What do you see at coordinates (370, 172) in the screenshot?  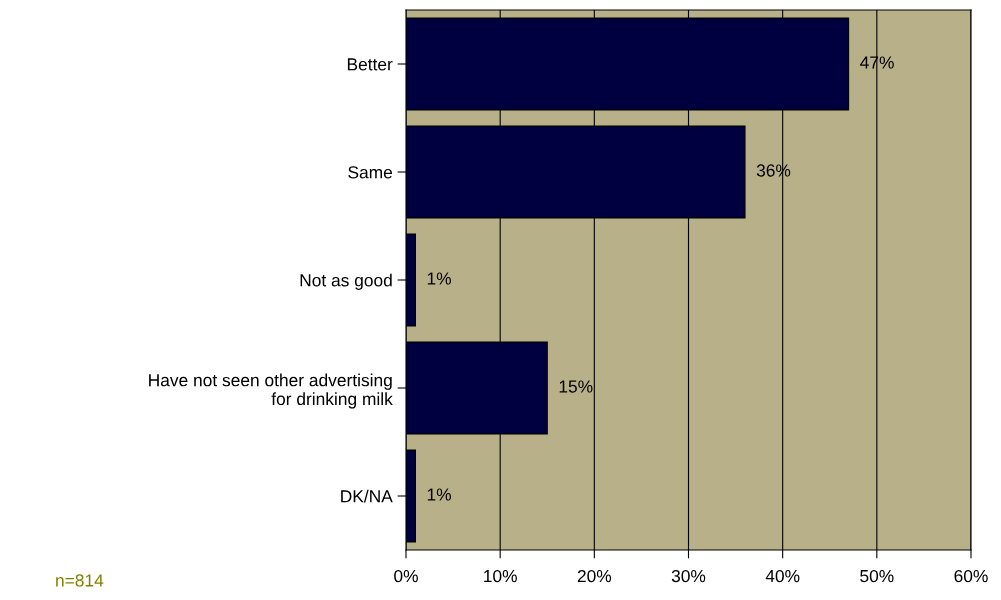 I see `y-tick-label: Same` at bounding box center [370, 172].